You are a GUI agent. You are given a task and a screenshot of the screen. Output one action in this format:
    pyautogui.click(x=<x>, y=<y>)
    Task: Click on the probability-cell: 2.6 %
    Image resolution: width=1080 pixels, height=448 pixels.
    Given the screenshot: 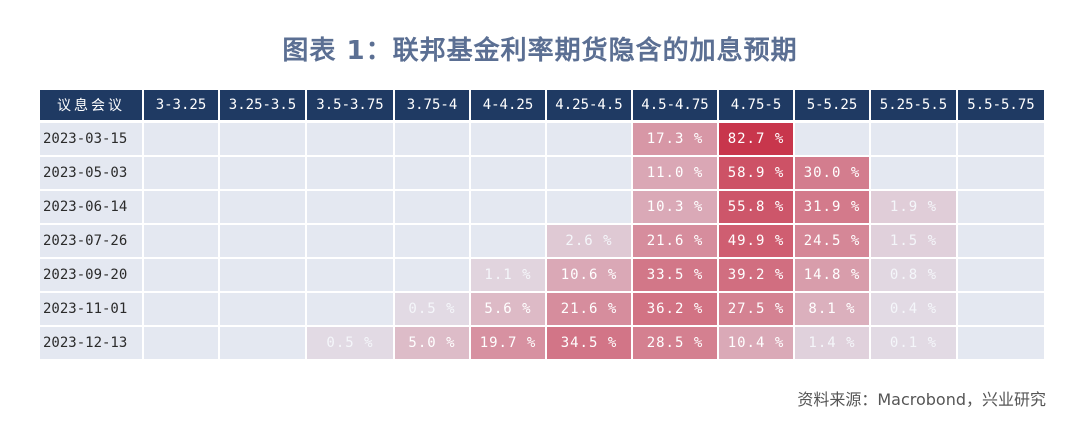 What is the action you would take?
    pyautogui.click(x=589, y=241)
    